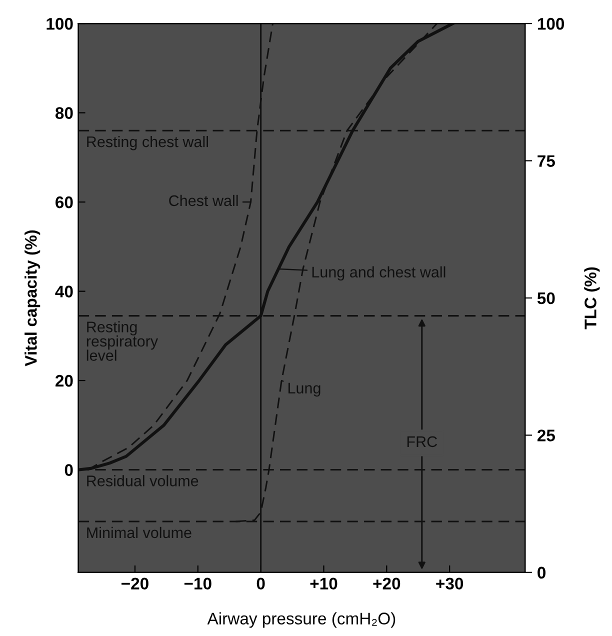 This screenshot has height=636, width=612. I want to click on y2-tick-label: 25, so click(546, 436).